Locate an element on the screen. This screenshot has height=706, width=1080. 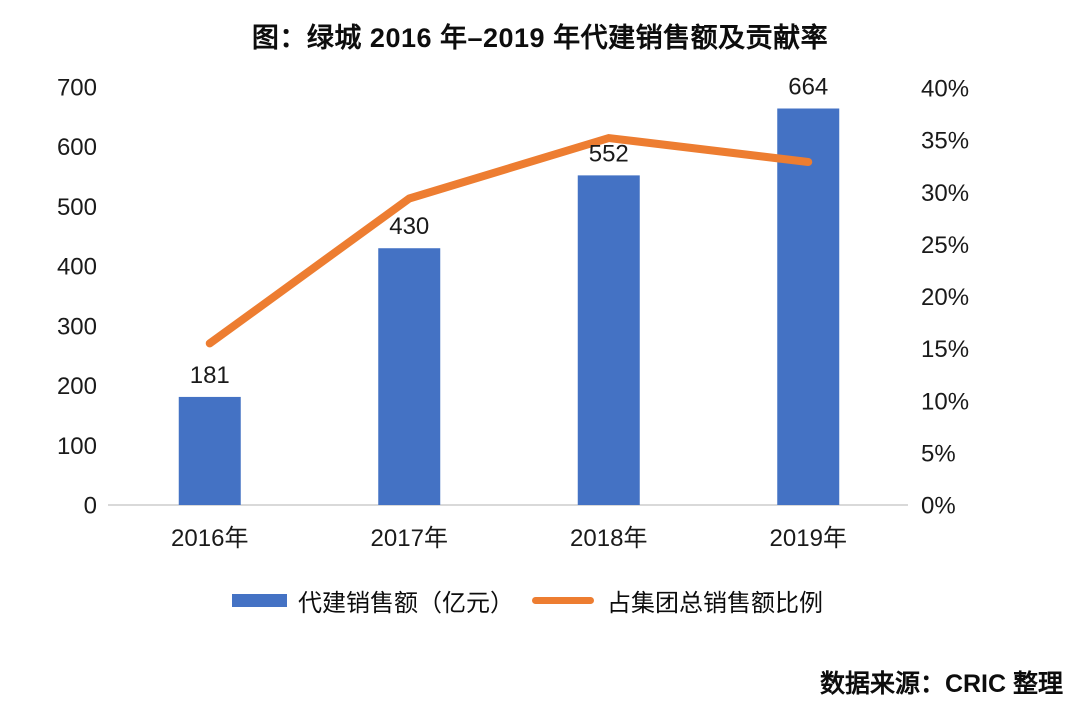
legend-line-label: 占集团总销售额比例 is located at coordinates (715, 603).